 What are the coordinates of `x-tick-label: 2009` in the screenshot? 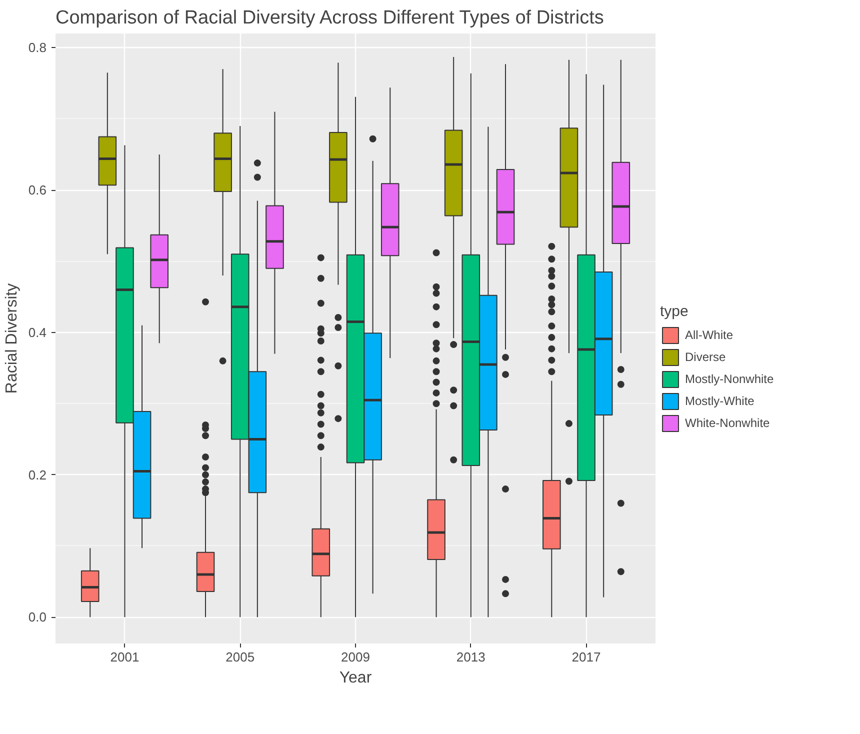 It's located at (355, 657).